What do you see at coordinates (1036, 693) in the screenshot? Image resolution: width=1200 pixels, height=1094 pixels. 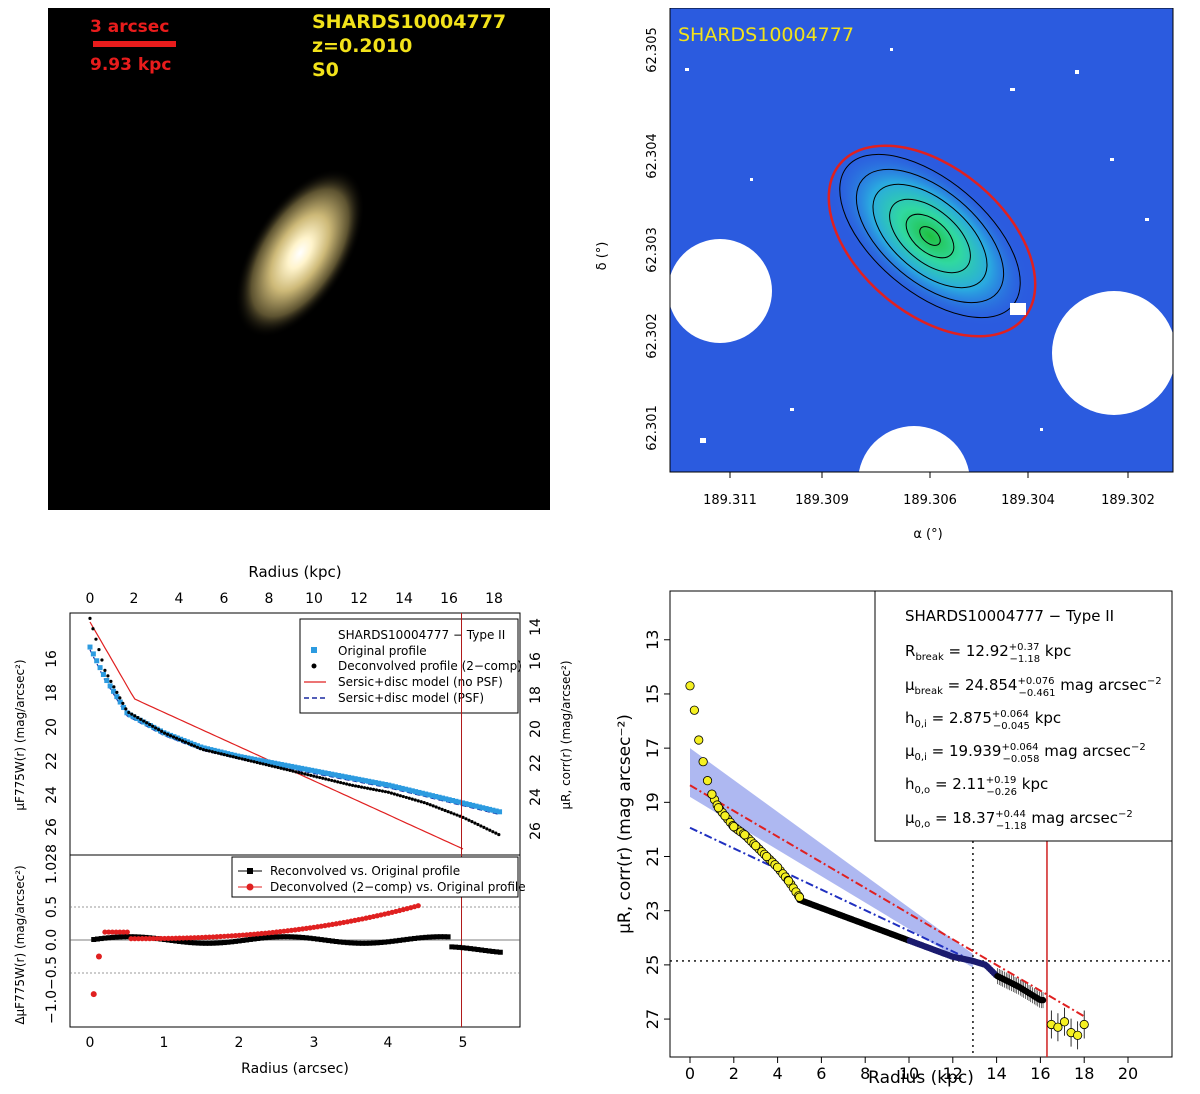 I see `param-err-lower: −0.461` at bounding box center [1036, 693].